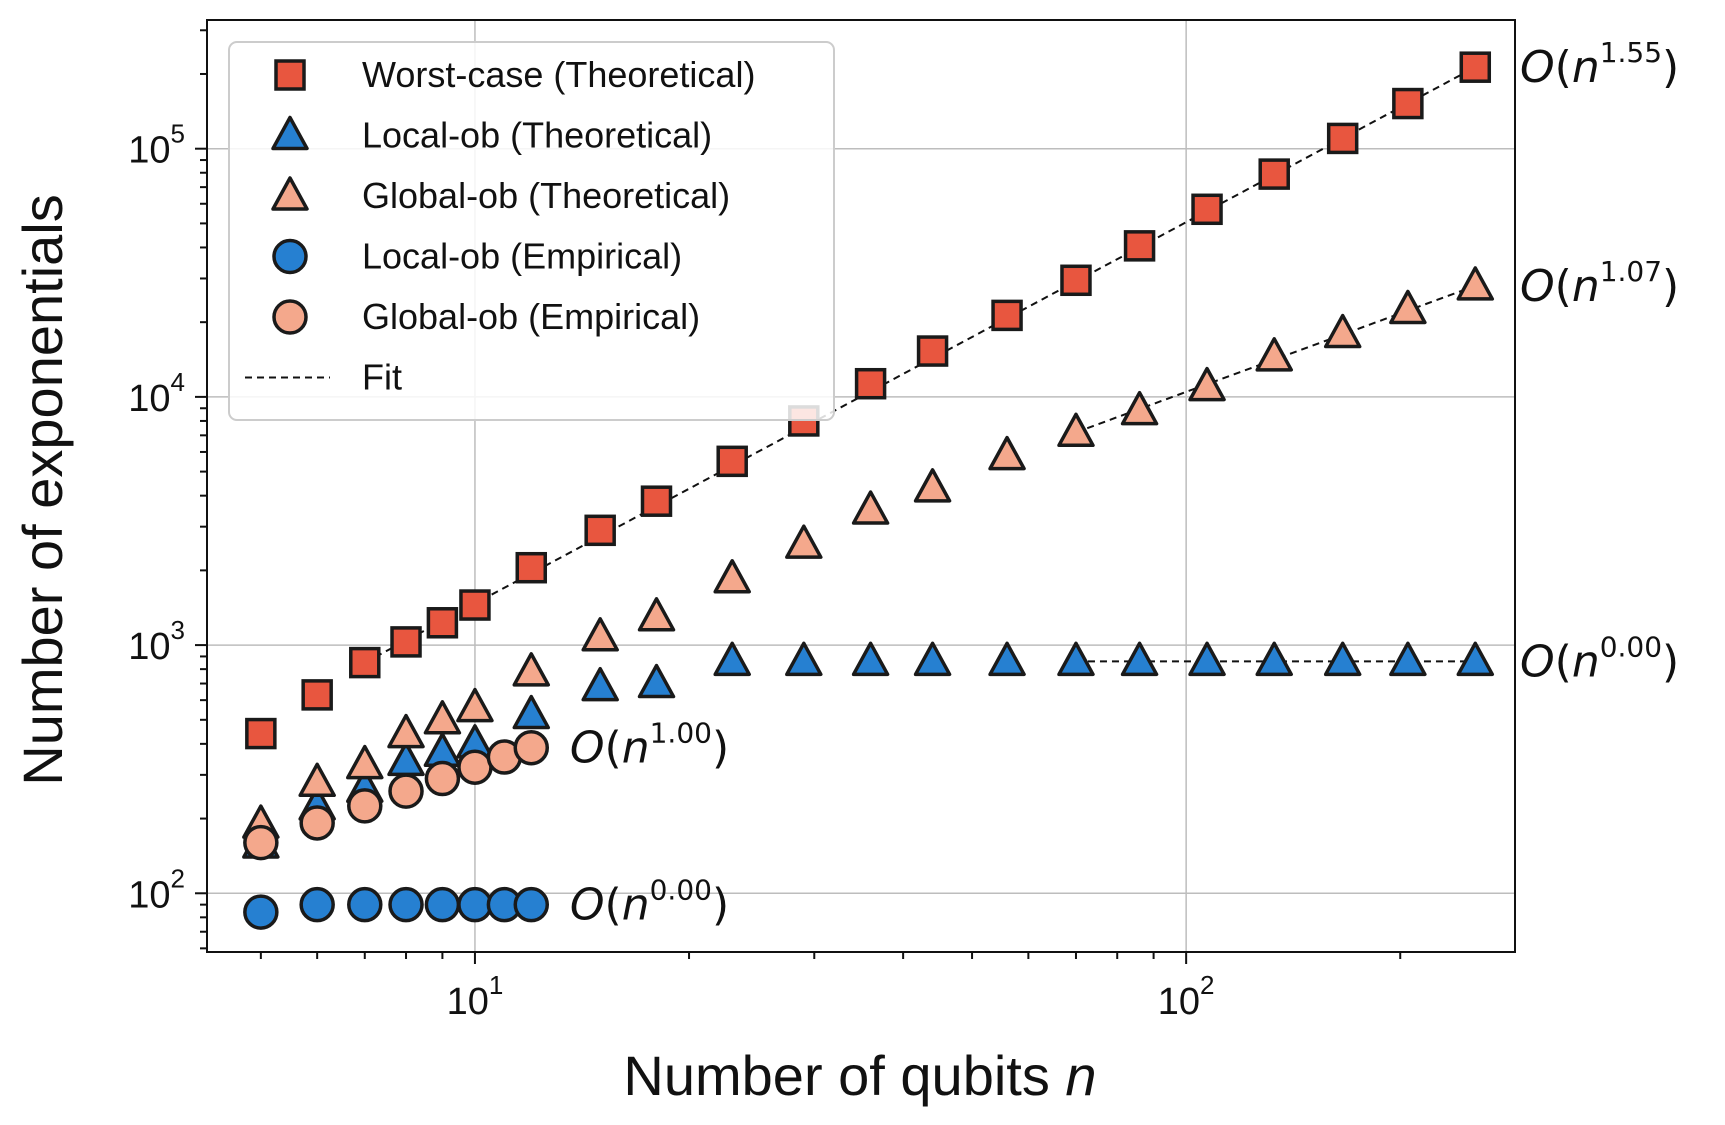 Image resolution: width=1725 pixels, height=1125 pixels. Describe the element at coordinates (156, 145) in the screenshot. I see `y-tick-label: 10⁵` at that location.